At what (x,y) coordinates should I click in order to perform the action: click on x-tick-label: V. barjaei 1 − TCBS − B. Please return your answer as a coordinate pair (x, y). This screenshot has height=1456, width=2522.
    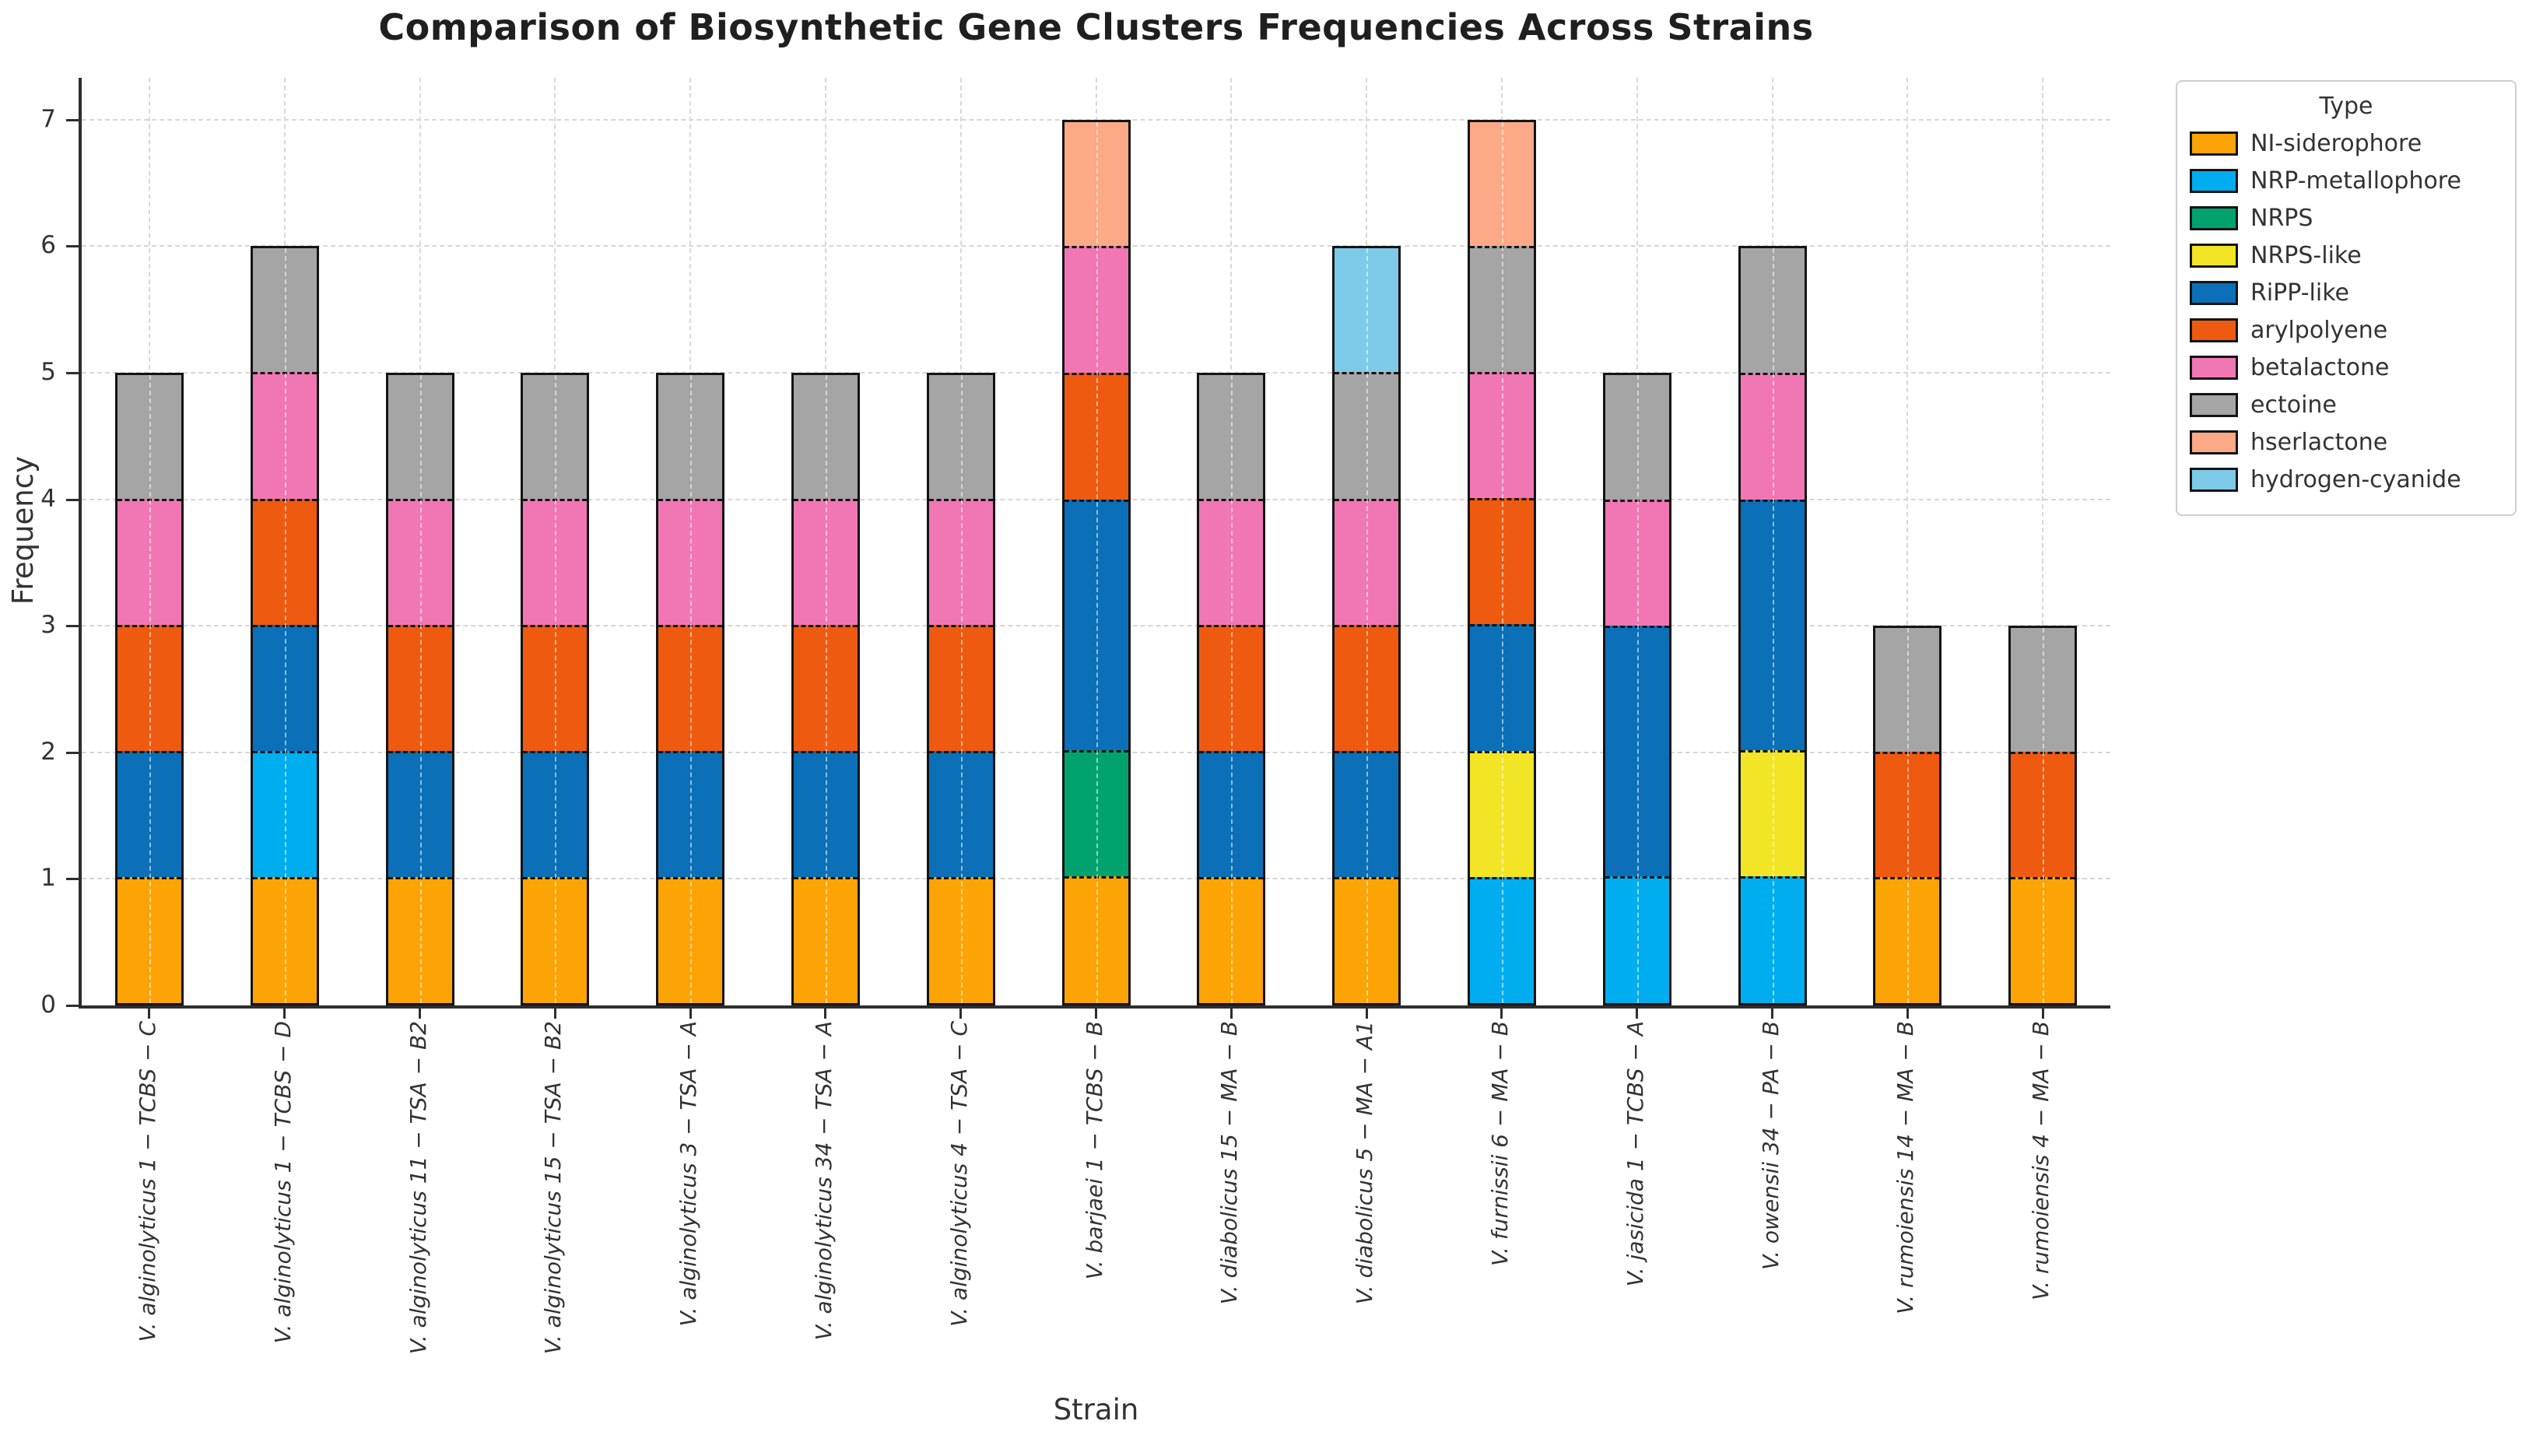
    Looking at the image, I should click on (1094, 1151).